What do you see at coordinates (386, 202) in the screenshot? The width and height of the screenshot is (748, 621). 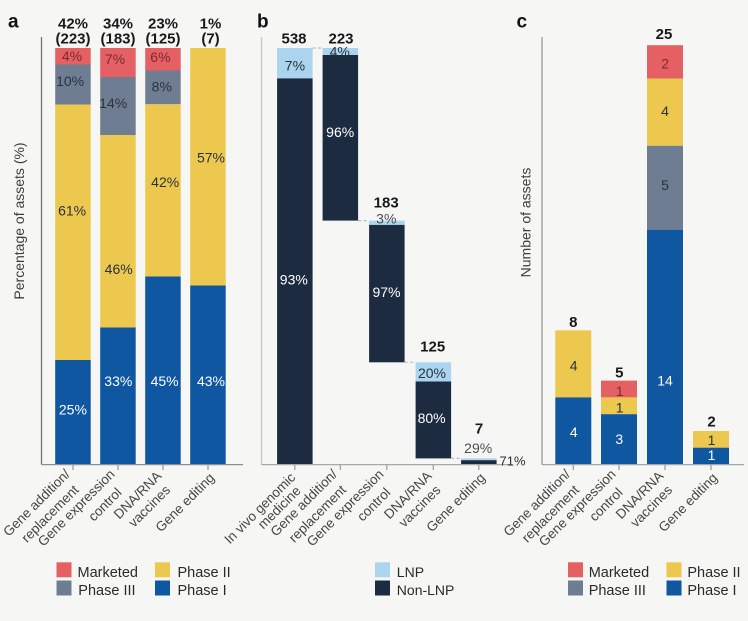 I see `svg-text: 183` at bounding box center [386, 202].